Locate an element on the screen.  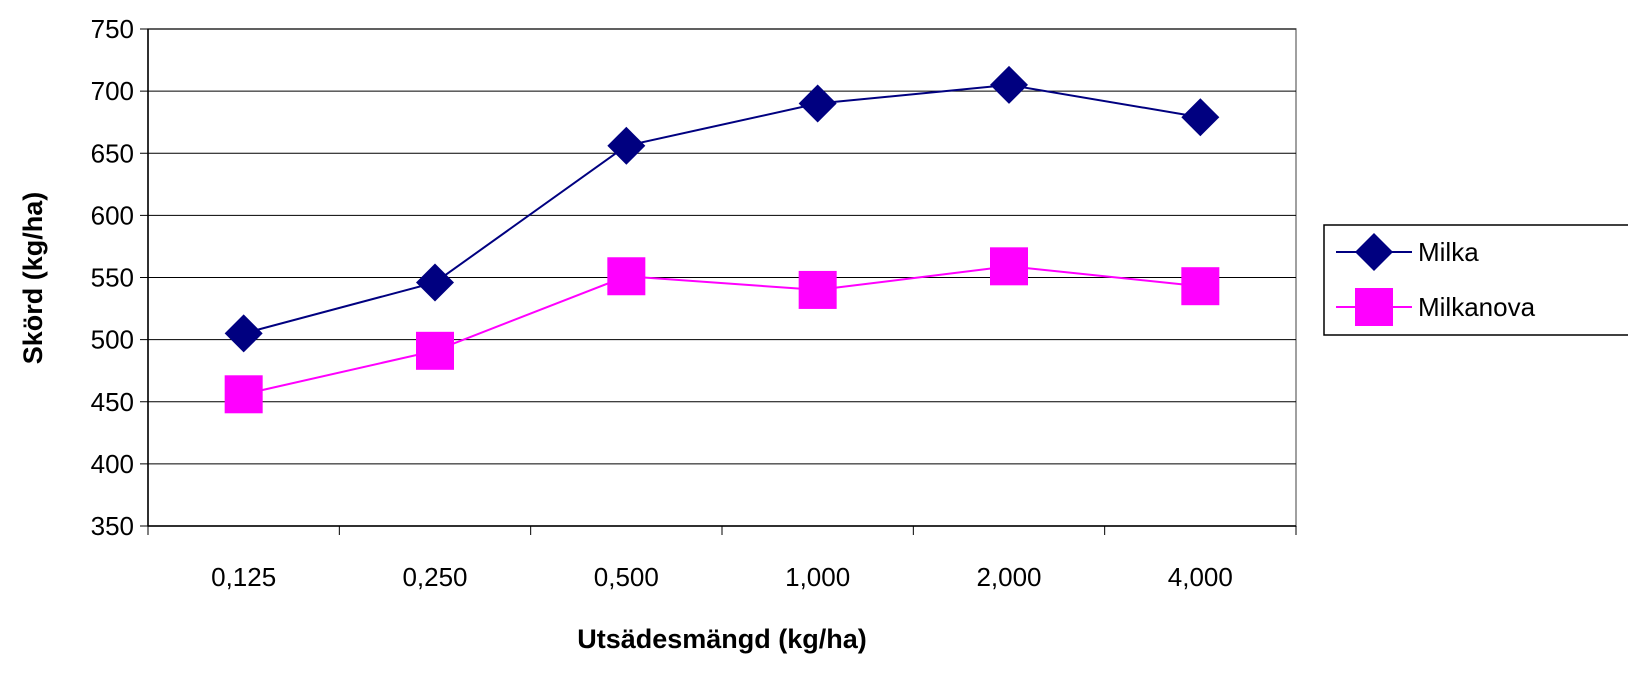
series-line-milkanova is located at coordinates (722, 330).